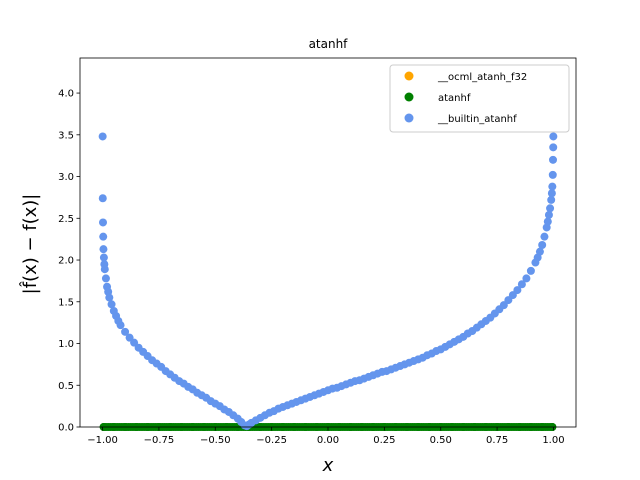 Image resolution: width=640 pixels, height=480 pixels. I want to click on x-axis-label: x, so click(328, 465).